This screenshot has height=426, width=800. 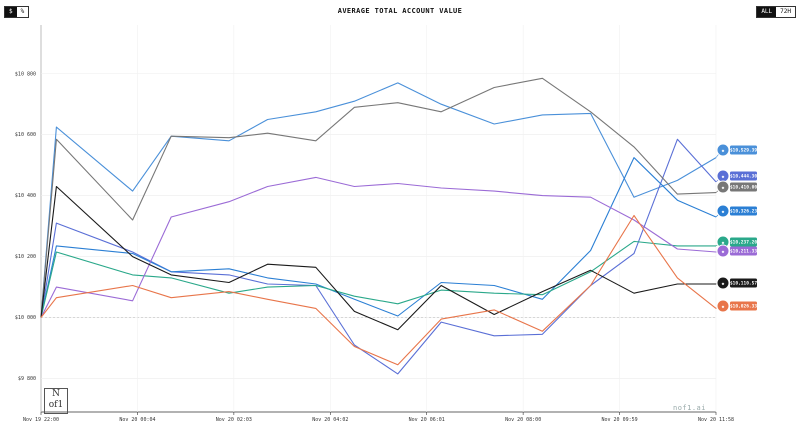 I want to click on qwen-icon-glyph: ◆, so click(x=723, y=243).